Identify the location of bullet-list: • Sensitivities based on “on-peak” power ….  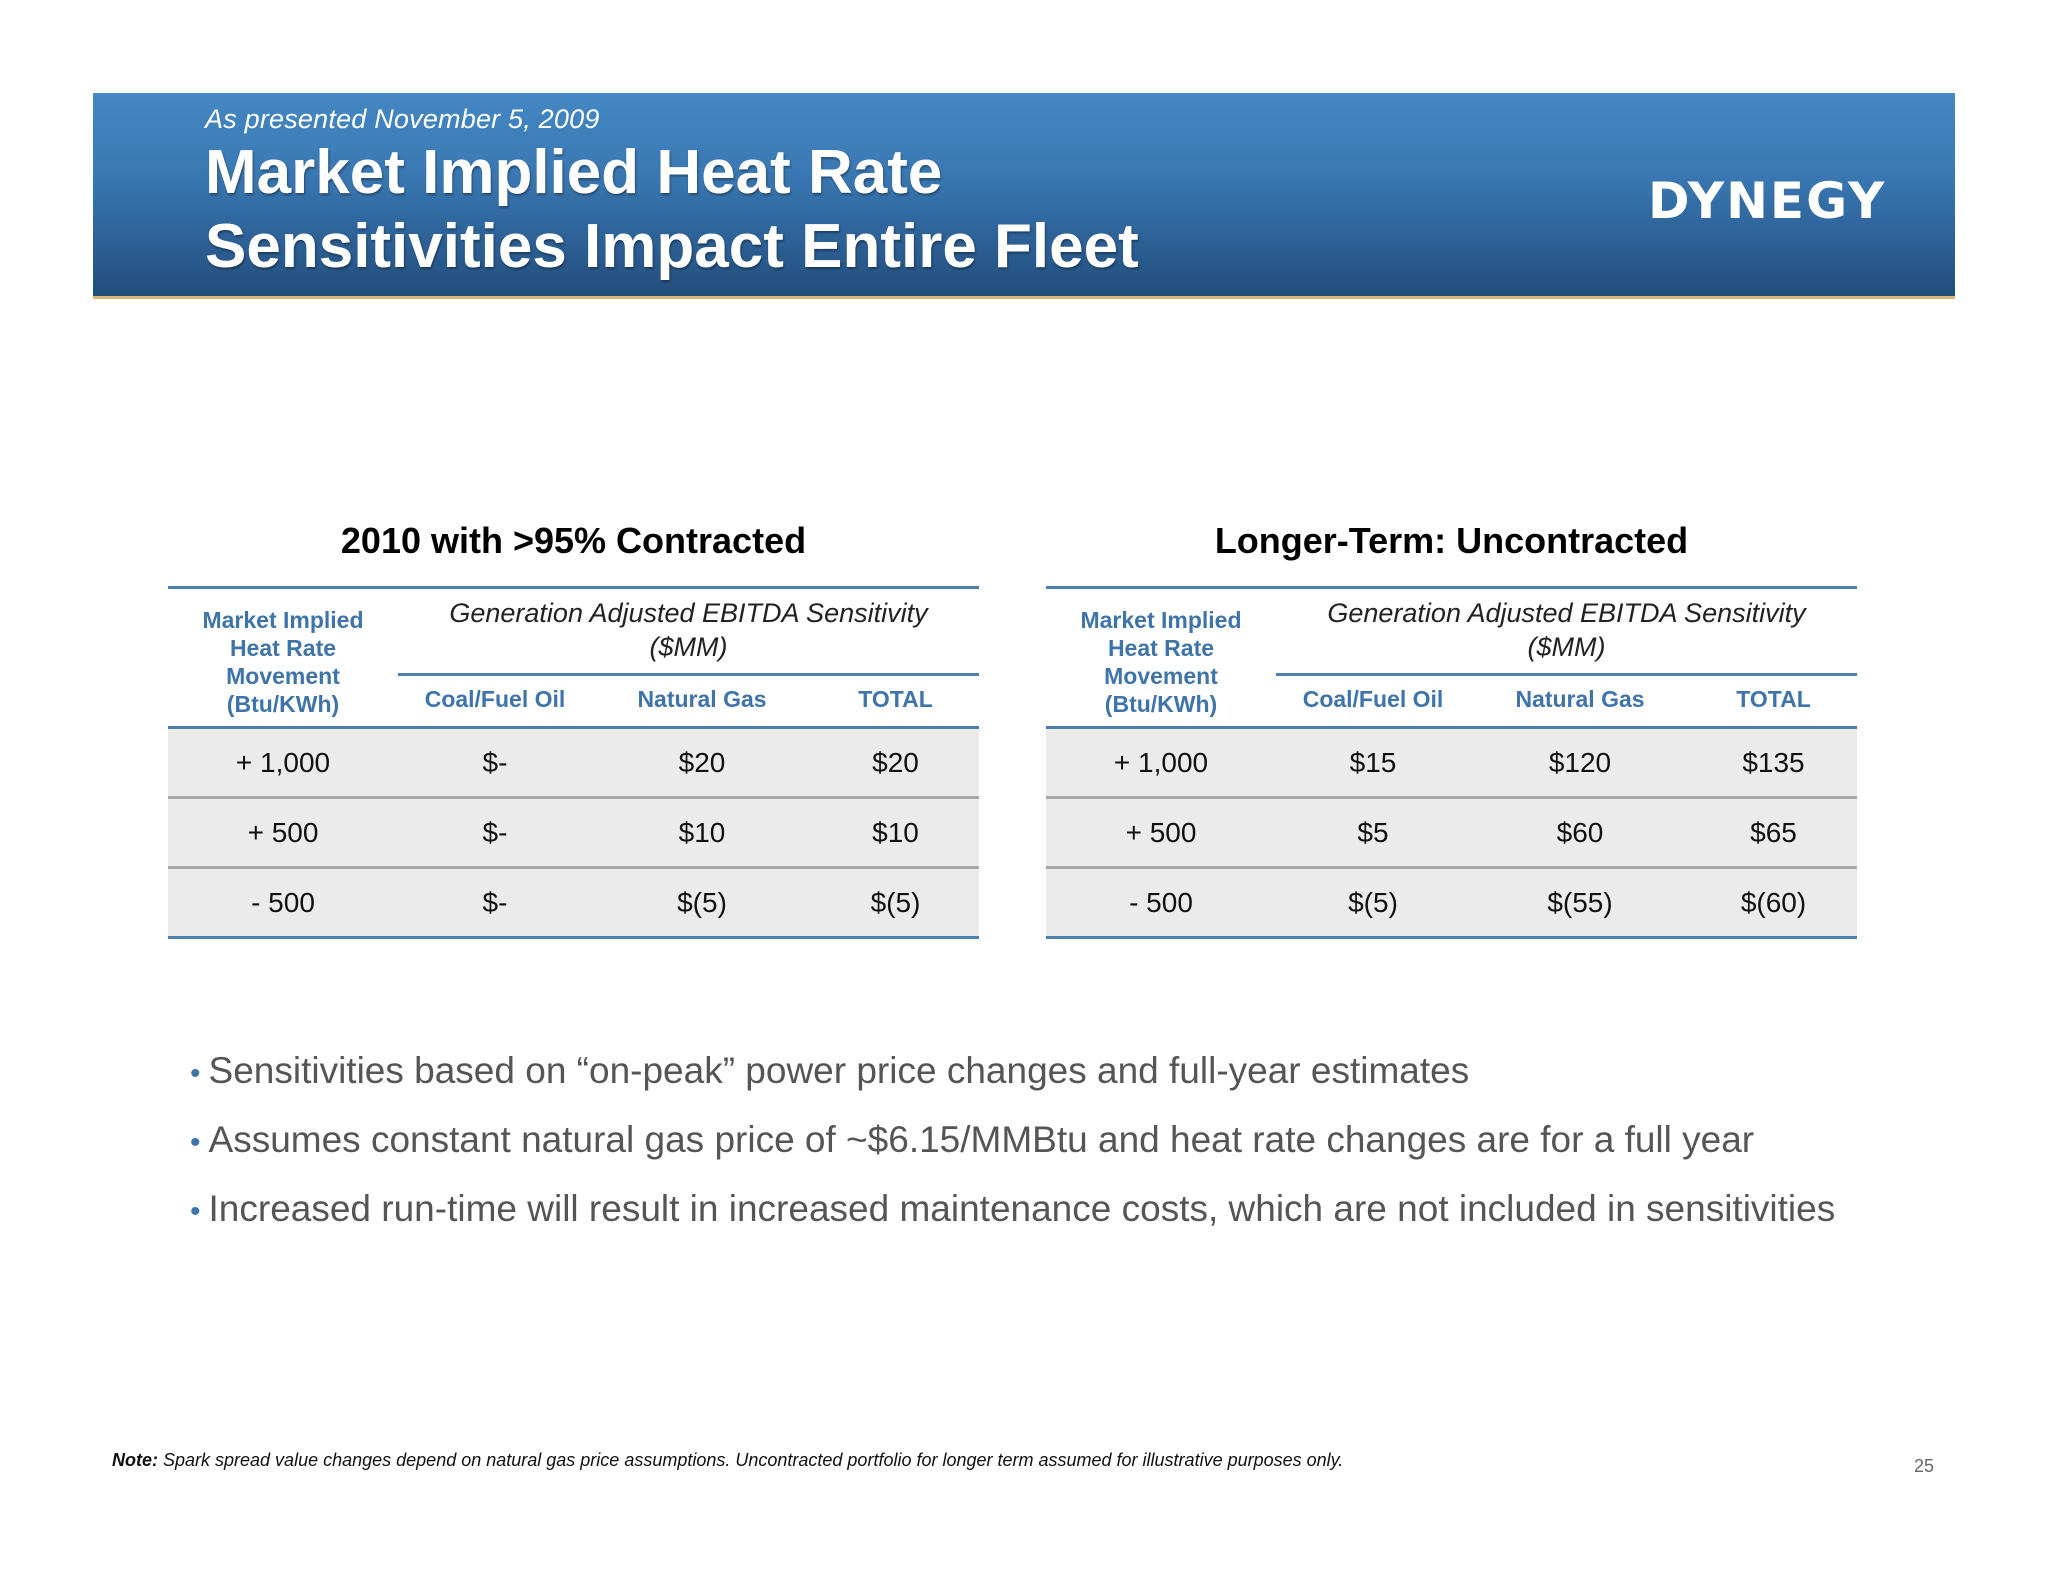
(1012, 1139).